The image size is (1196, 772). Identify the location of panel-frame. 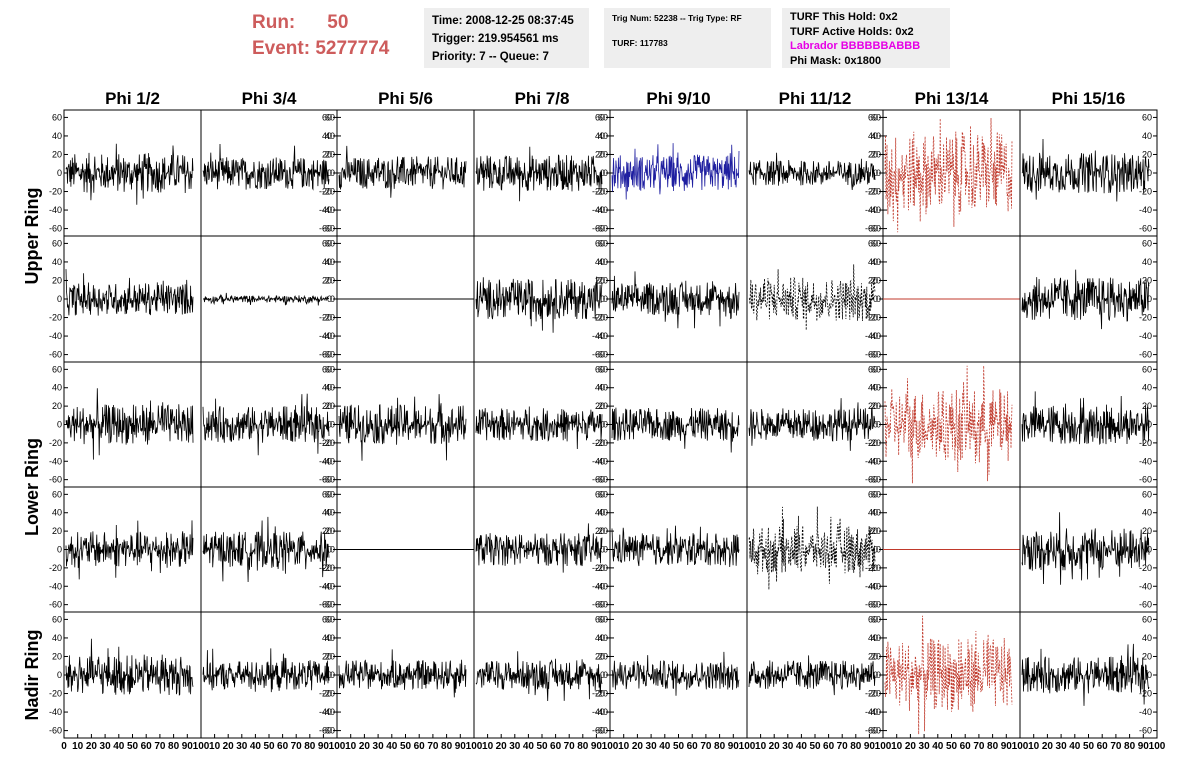
(951, 675).